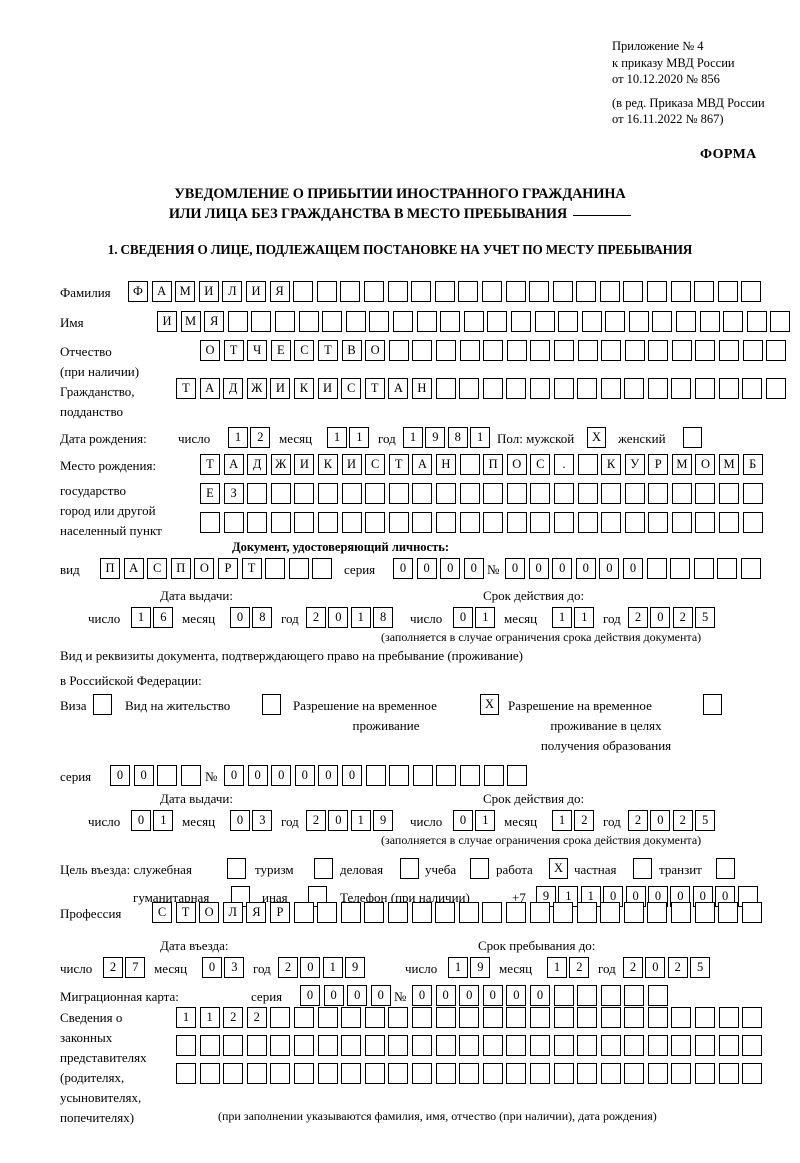 The height and width of the screenshot is (1163, 800). I want to click on form-cell: Д, so click(233, 388).